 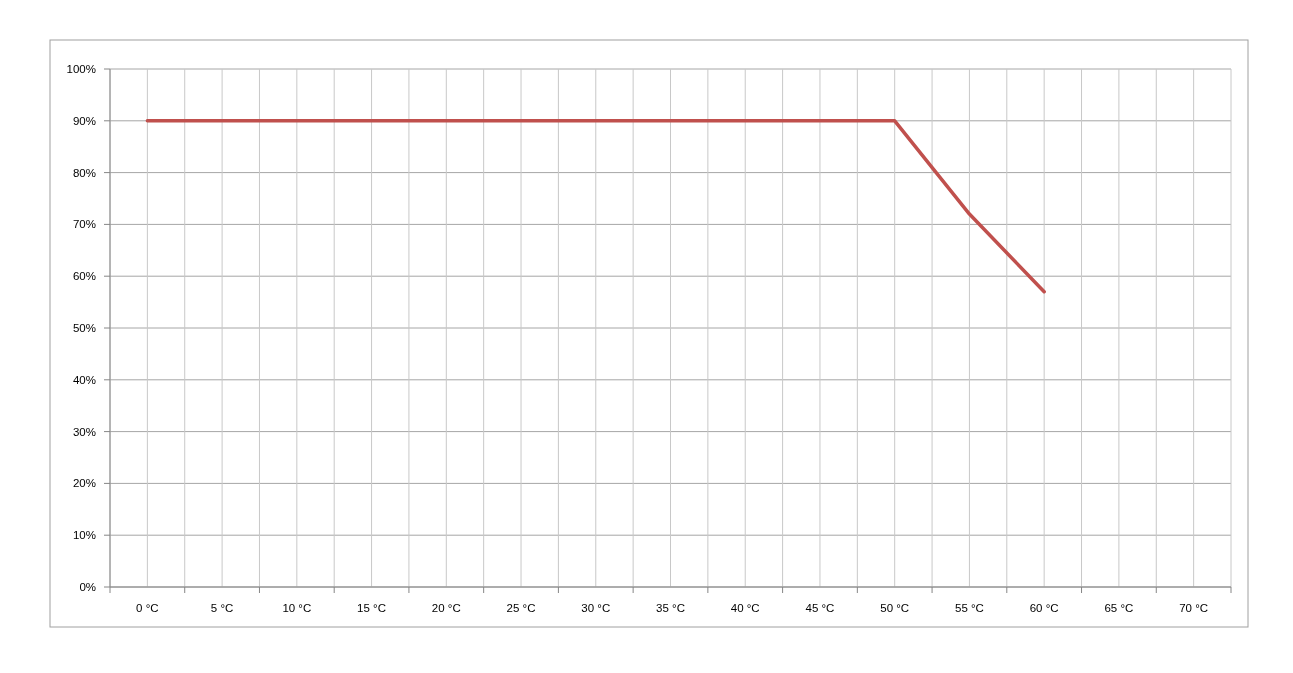 What do you see at coordinates (84, 431) in the screenshot?
I see `y-tick-label: 30%` at bounding box center [84, 431].